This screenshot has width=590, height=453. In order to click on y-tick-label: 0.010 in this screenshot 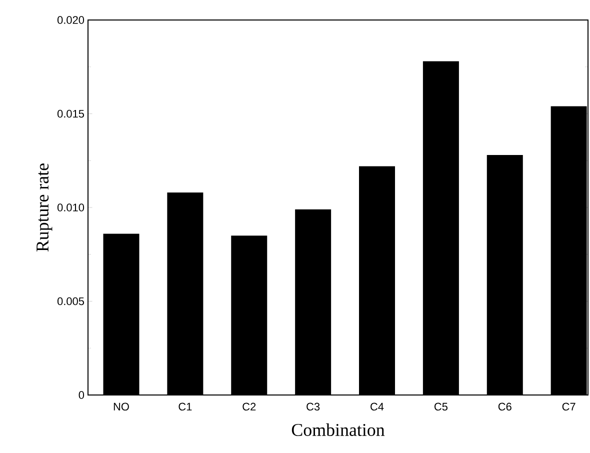, I will do `click(70, 208)`.